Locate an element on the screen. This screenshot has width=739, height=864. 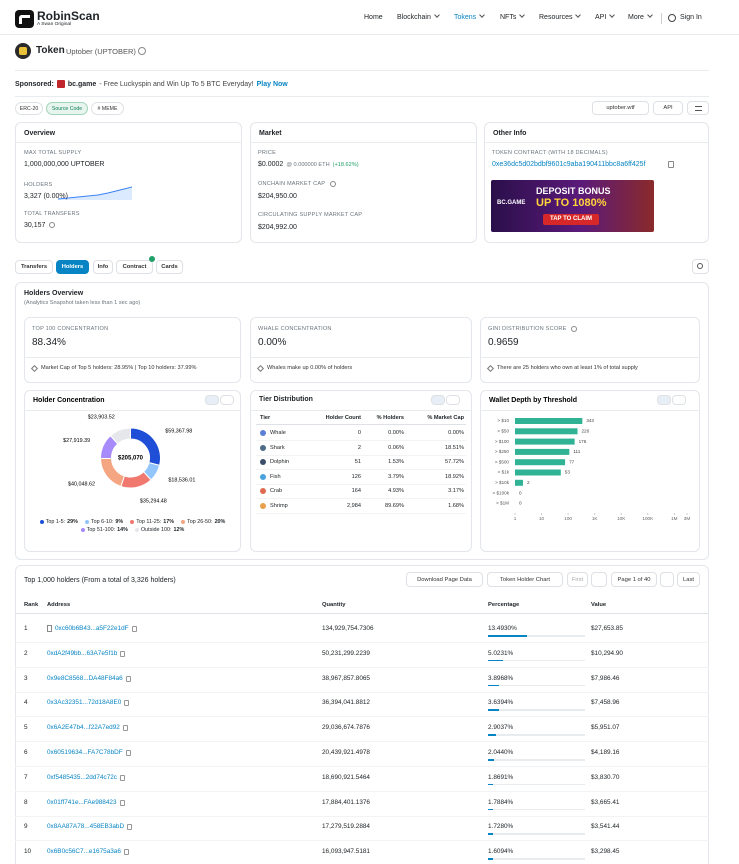
more-button is located at coordinates (698, 108).